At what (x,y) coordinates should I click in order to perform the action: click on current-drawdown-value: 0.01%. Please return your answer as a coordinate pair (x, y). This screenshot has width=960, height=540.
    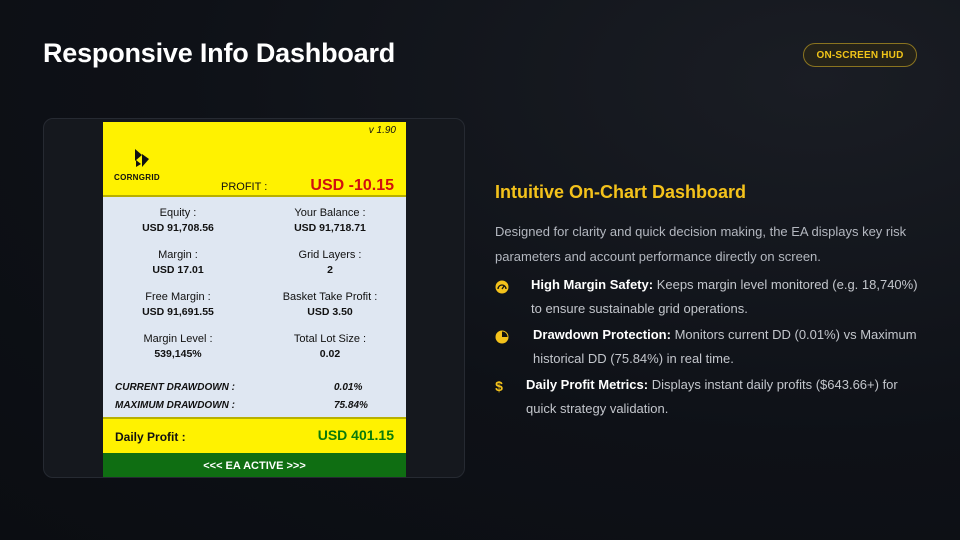
    Looking at the image, I should click on (348, 387).